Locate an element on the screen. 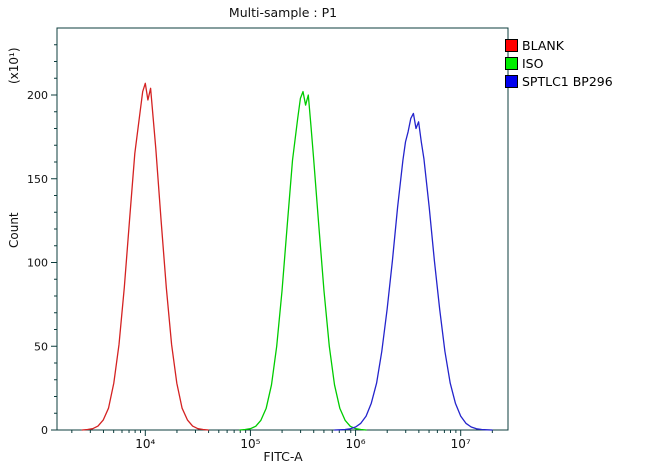 This screenshot has width=650, height=470. legend-item-sptlc1: SPTLC1 BP296 is located at coordinates (559, 81).